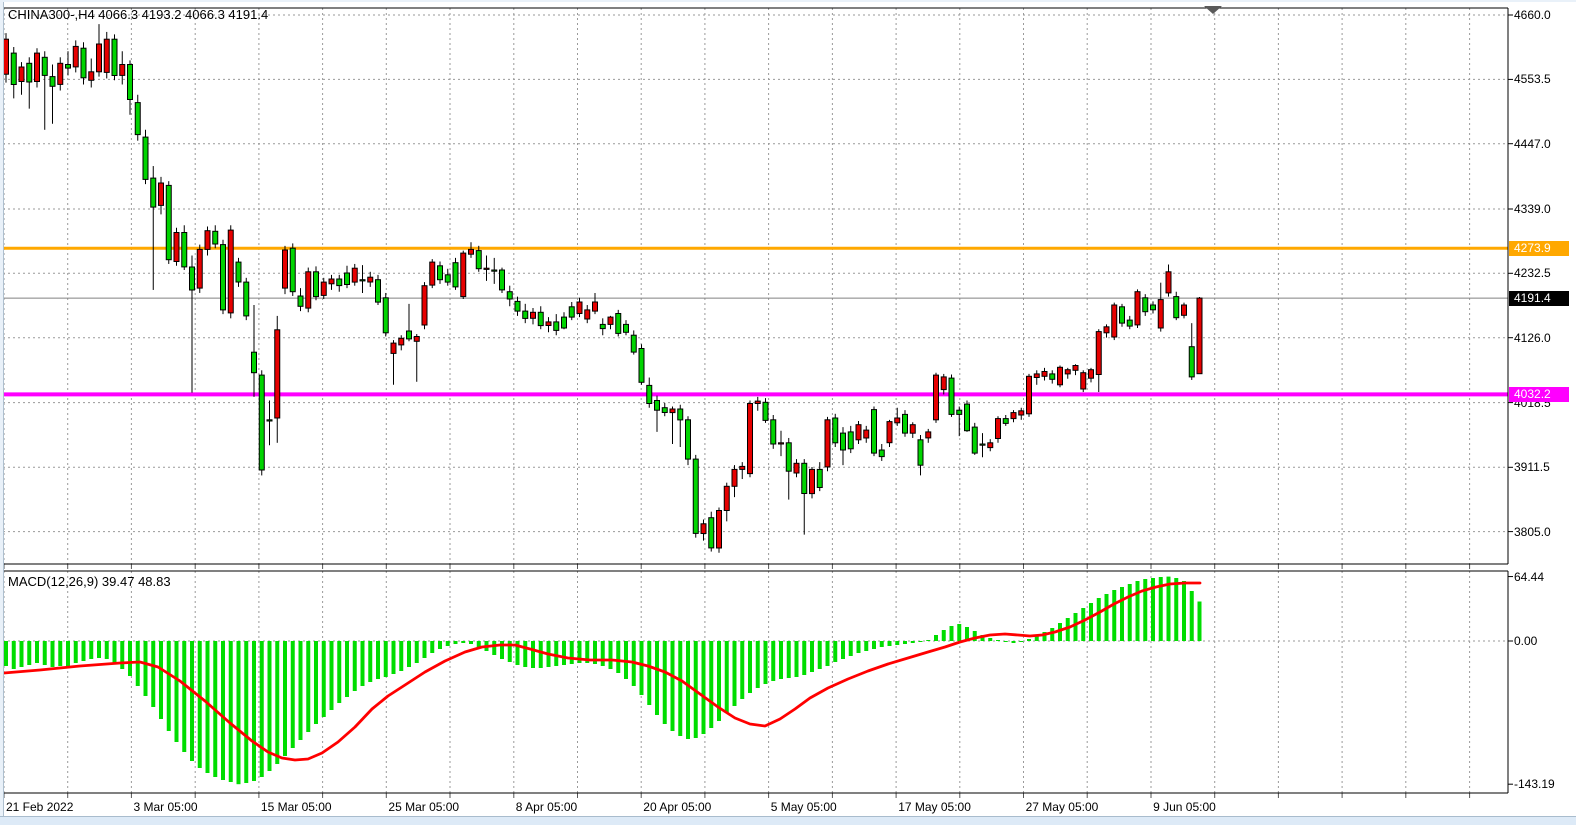 The width and height of the screenshot is (1576, 825). Describe the element at coordinates (1532, 273) in the screenshot. I see `price-axis-label: 4232.5` at that location.